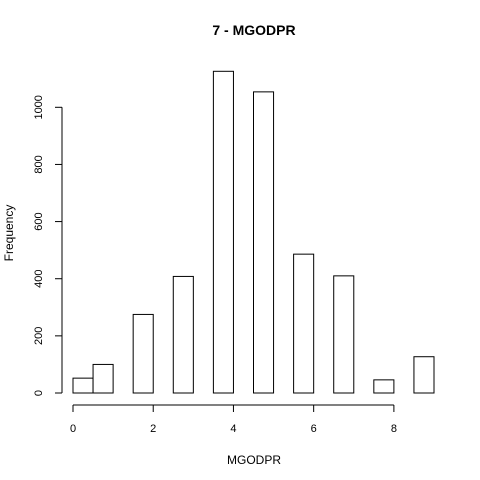 The image size is (480, 480). Describe the element at coordinates (153, 429) in the screenshot. I see `x-tick-label: 2` at that location.